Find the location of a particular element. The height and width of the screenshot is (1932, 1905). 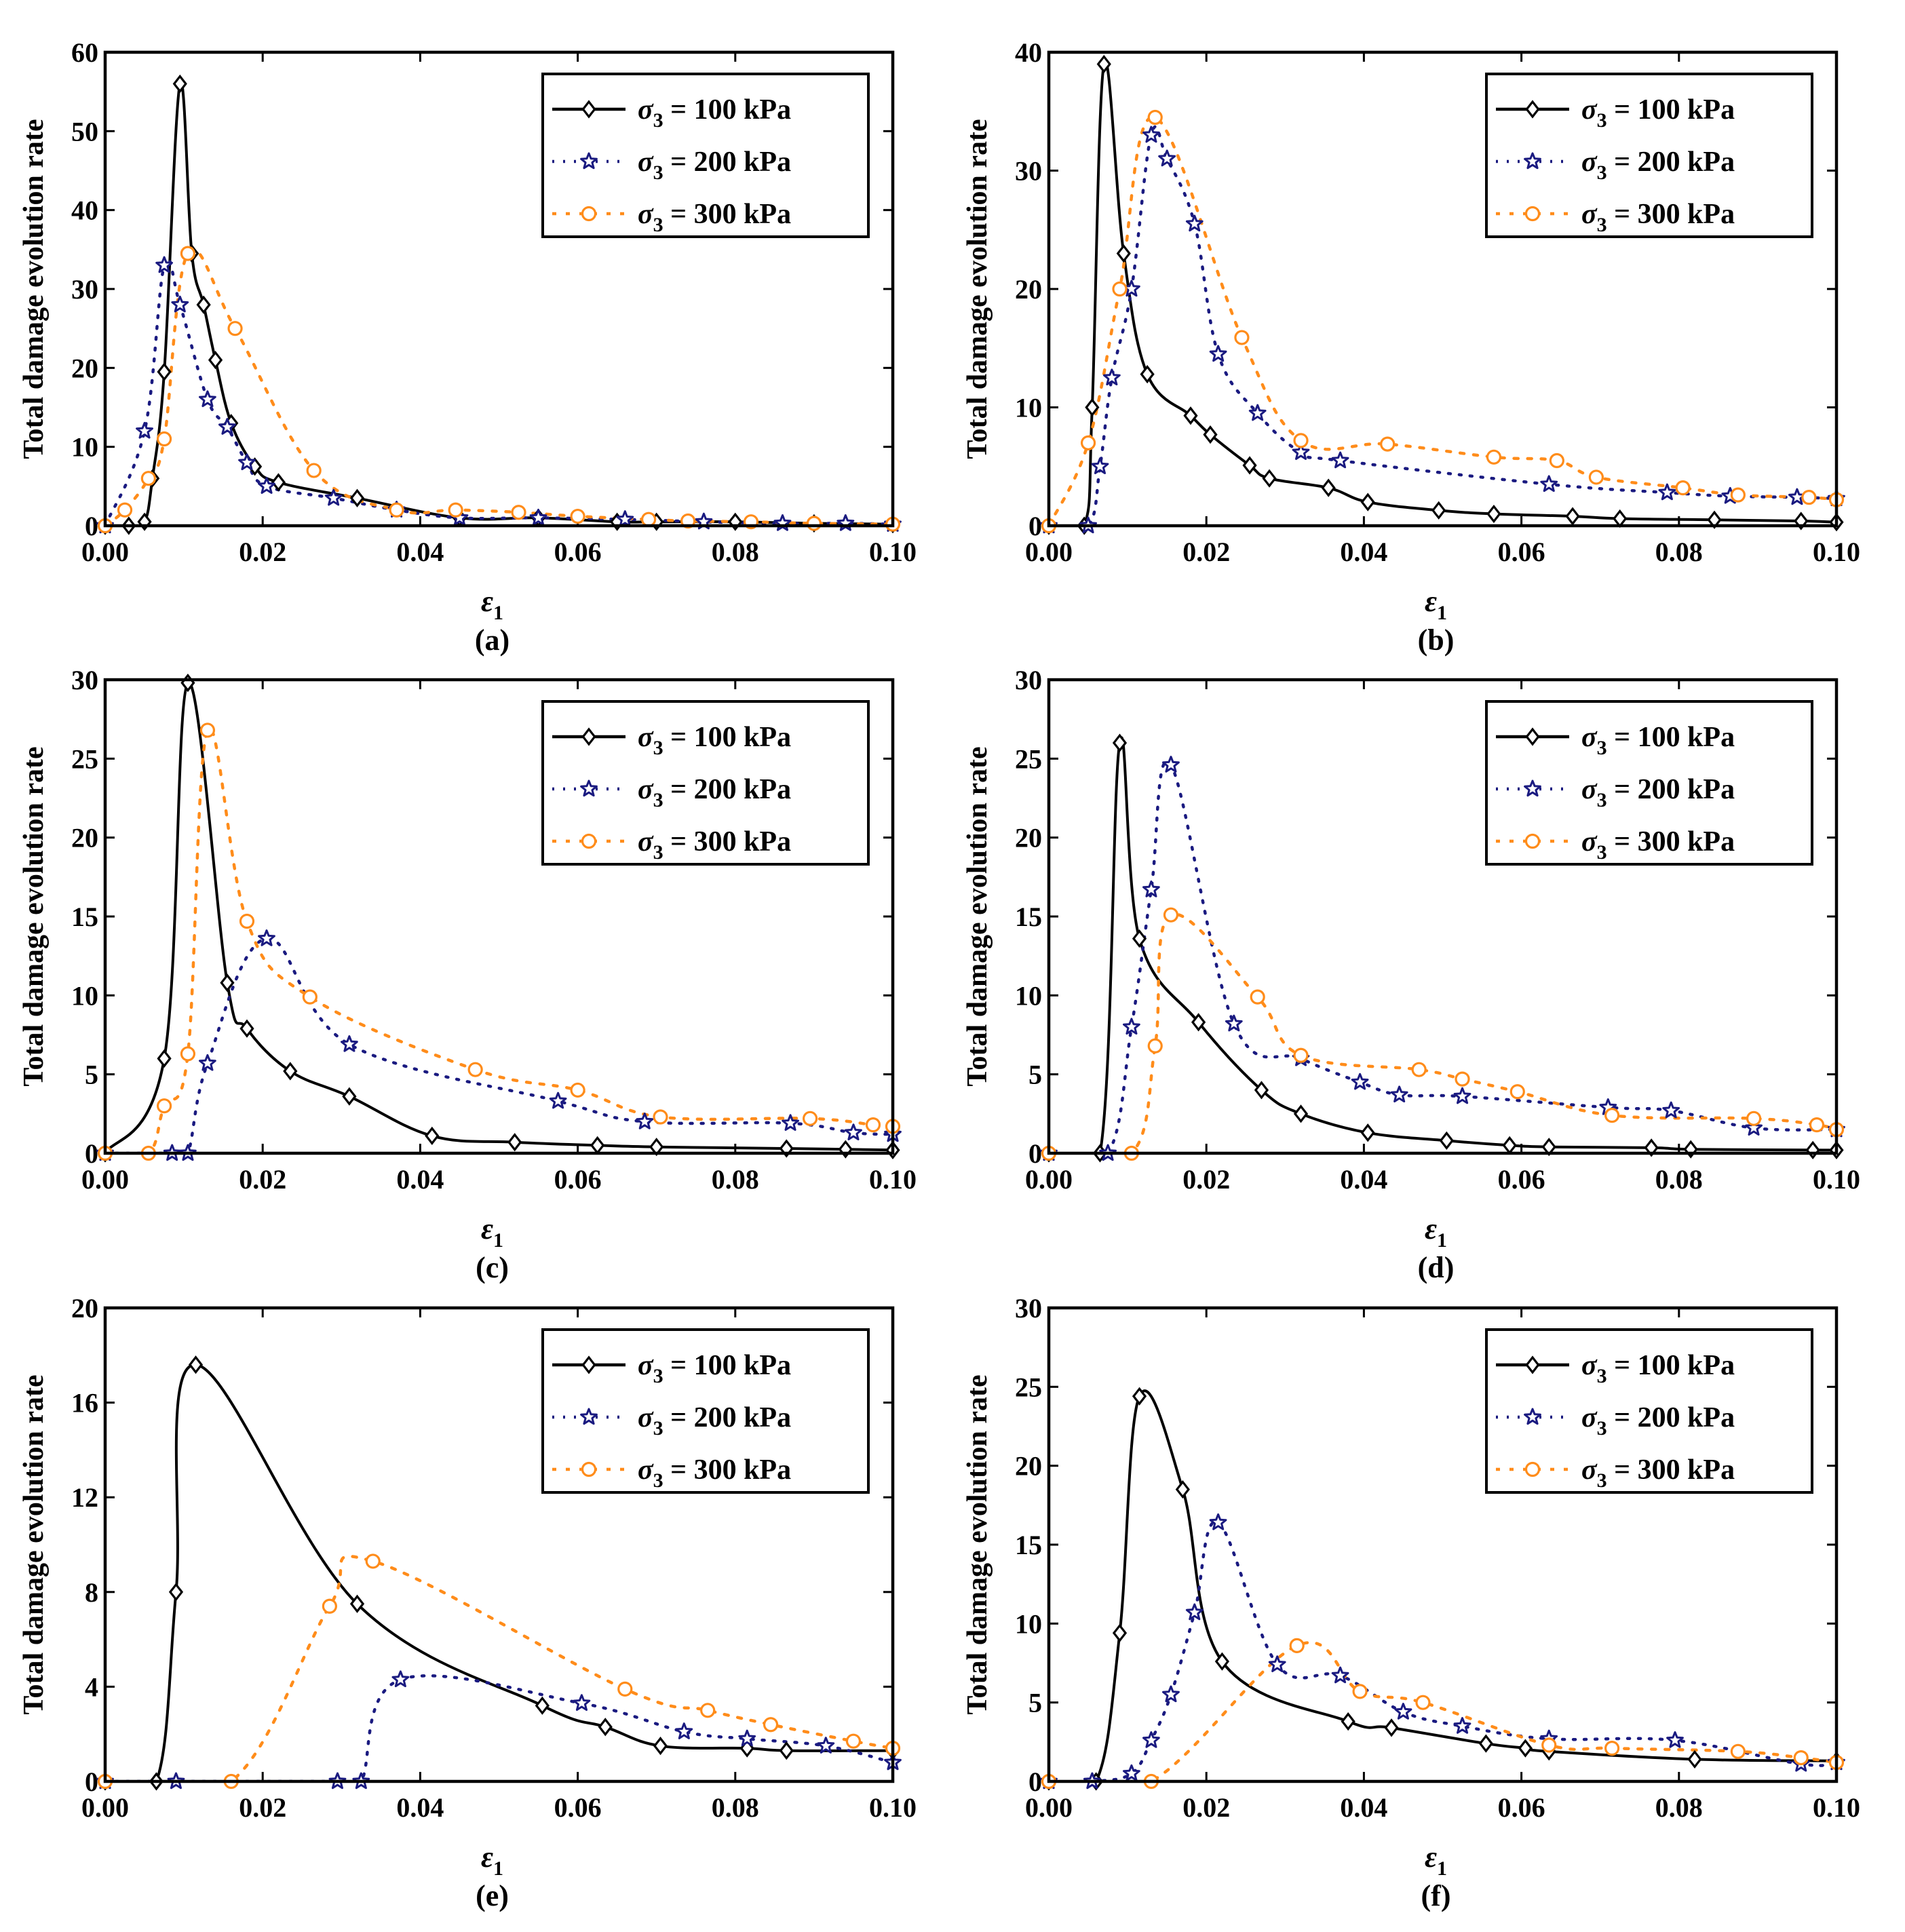

x-tick-label: 0.02 is located at coordinates (262, 1807).